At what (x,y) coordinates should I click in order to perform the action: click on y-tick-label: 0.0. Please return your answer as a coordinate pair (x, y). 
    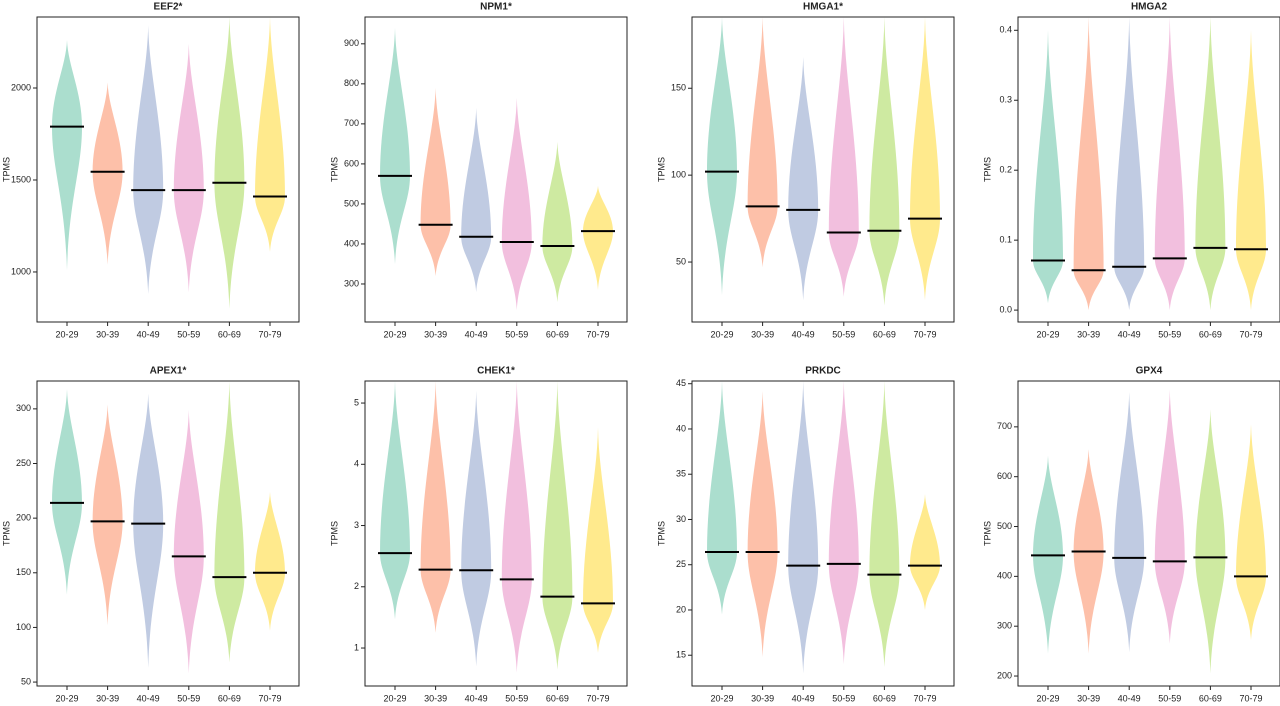
    Looking at the image, I should click on (1005, 309).